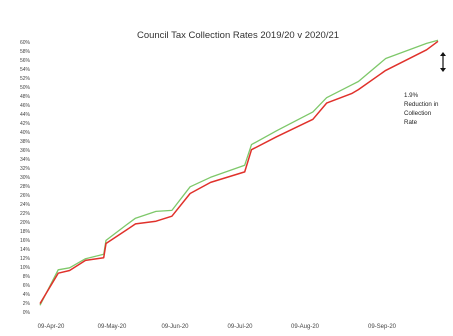 Image resolution: width=453 pixels, height=336 pixels. What do you see at coordinates (418, 113) in the screenshot?
I see `annotation-line: Collection` at bounding box center [418, 113].